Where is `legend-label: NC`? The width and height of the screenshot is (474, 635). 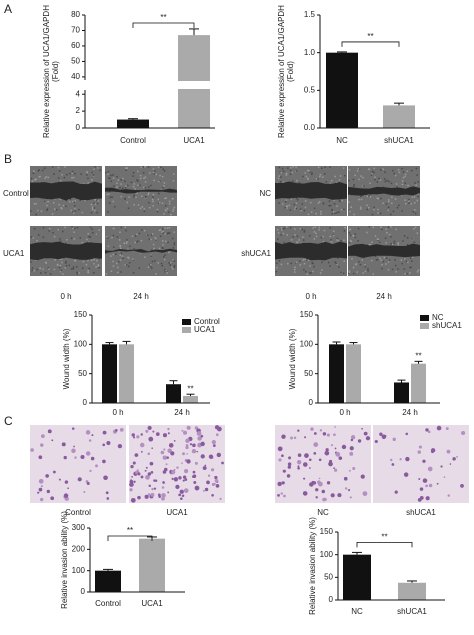
legend-label: NC is located at coordinates (438, 317).